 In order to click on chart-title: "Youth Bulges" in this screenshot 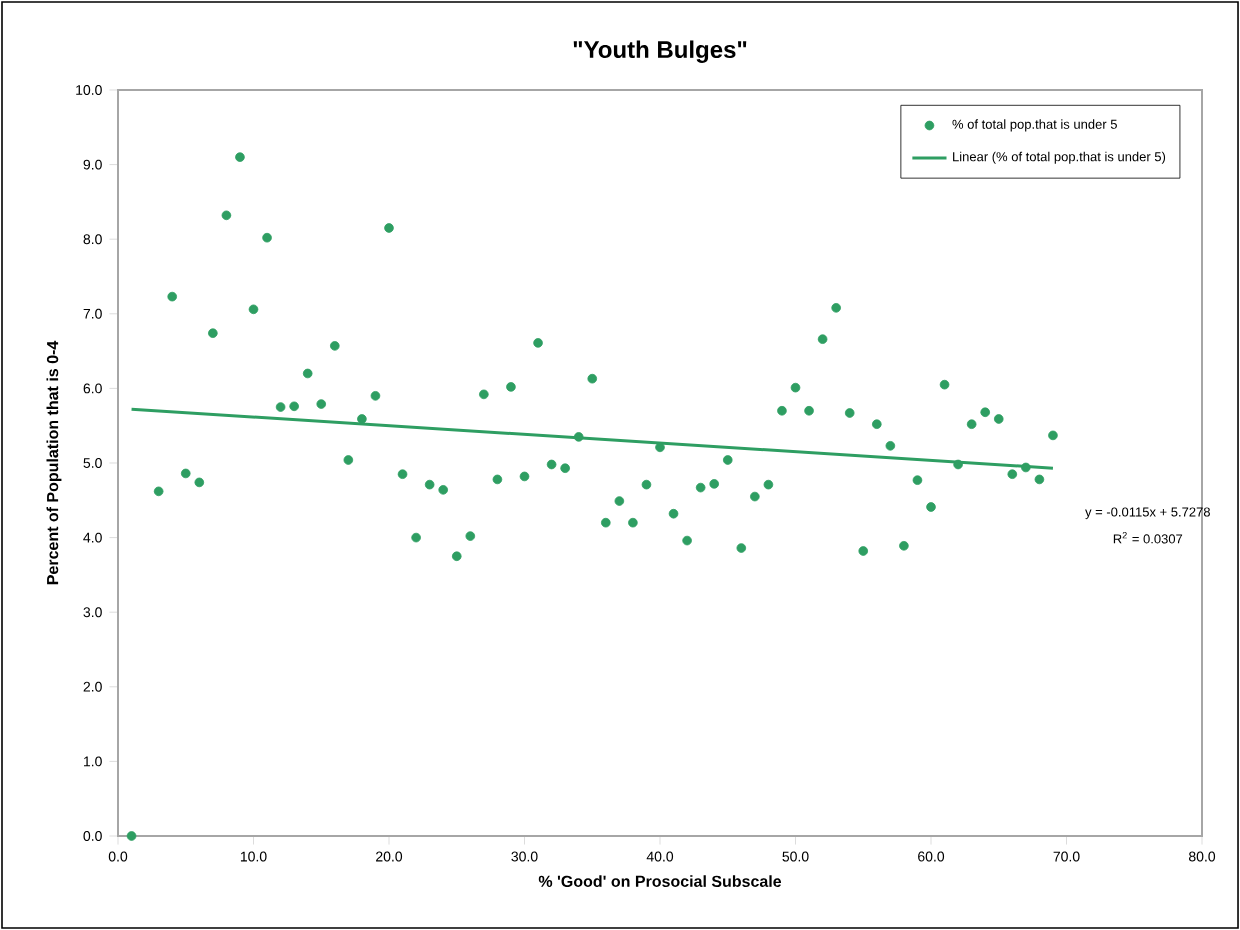, I will do `click(660, 51)`.